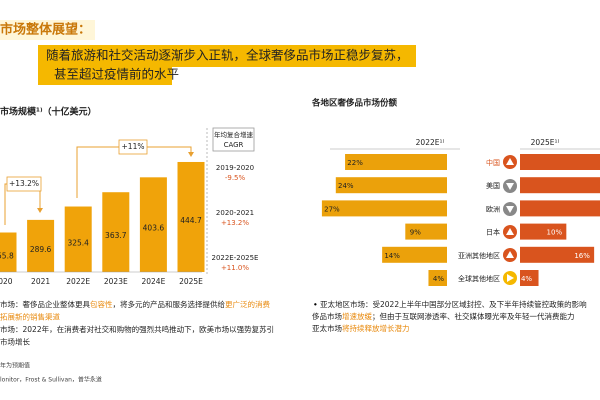  Describe the element at coordinates (234, 134) in the screenshot. I see `cagr-title: 年均复合增速` at that location.